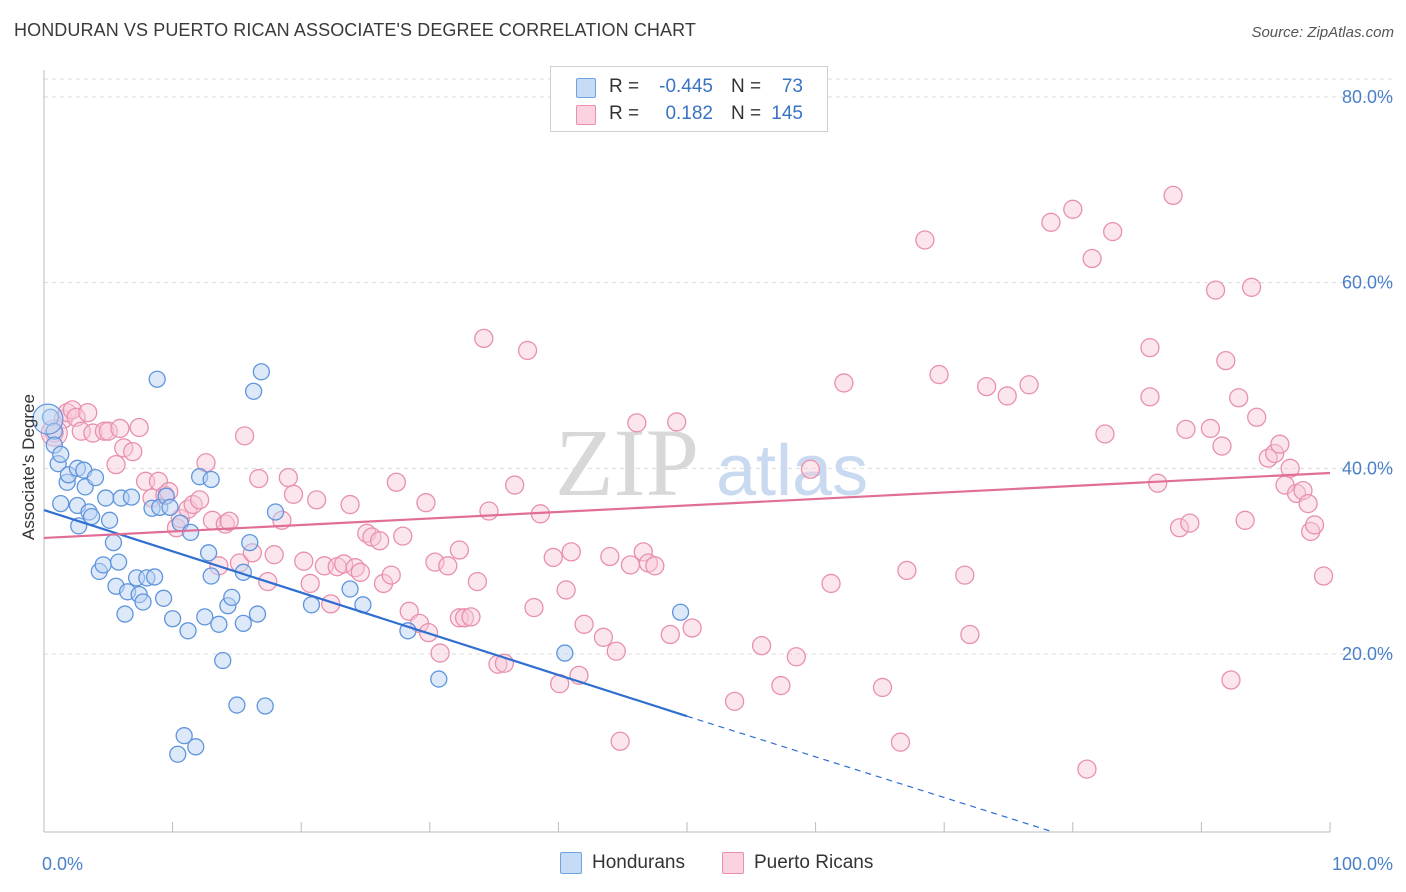  I want to click on y-axis-label: Associate's Degree, so click(28, 467).